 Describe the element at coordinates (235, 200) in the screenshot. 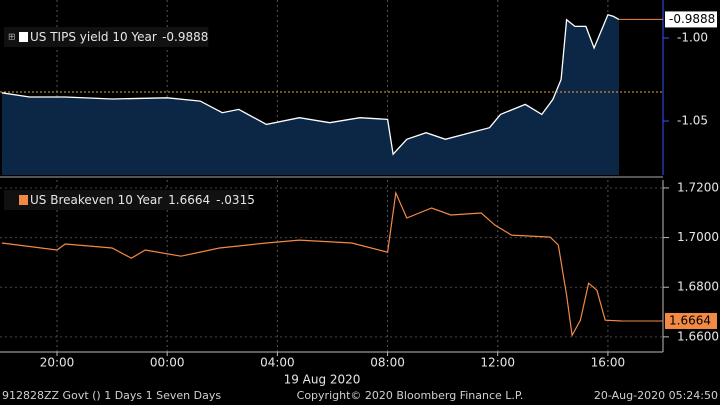

I see `legend-change: -.0315` at that location.